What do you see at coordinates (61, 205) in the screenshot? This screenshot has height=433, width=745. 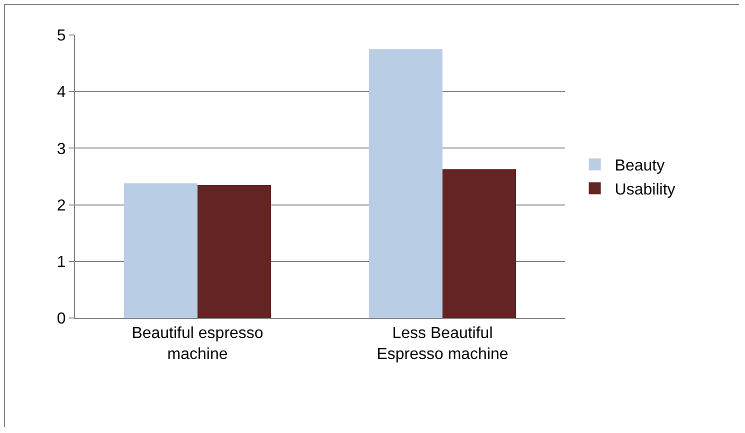 I see `y-tick-label: 2` at bounding box center [61, 205].